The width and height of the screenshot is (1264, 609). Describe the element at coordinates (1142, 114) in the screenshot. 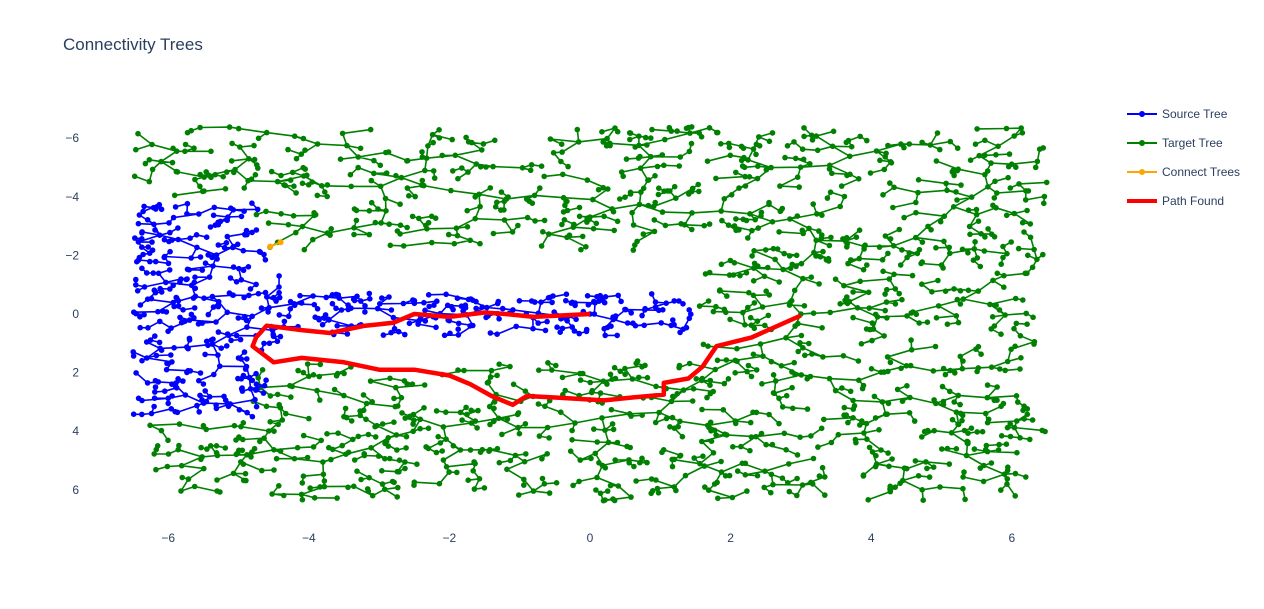

I see `legend-swatch-marker` at that location.